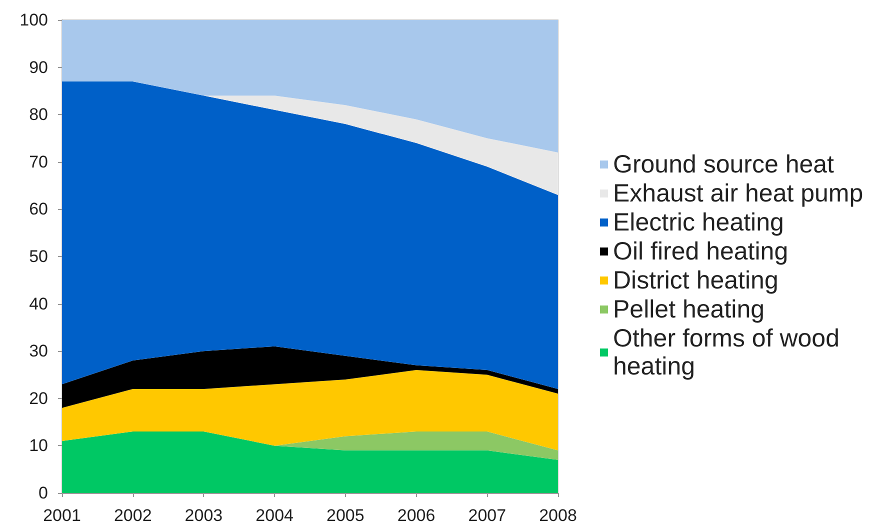 This screenshot has width=886, height=531. Describe the element at coordinates (345, 515) in the screenshot. I see `x-tick-label: 2005` at that location.